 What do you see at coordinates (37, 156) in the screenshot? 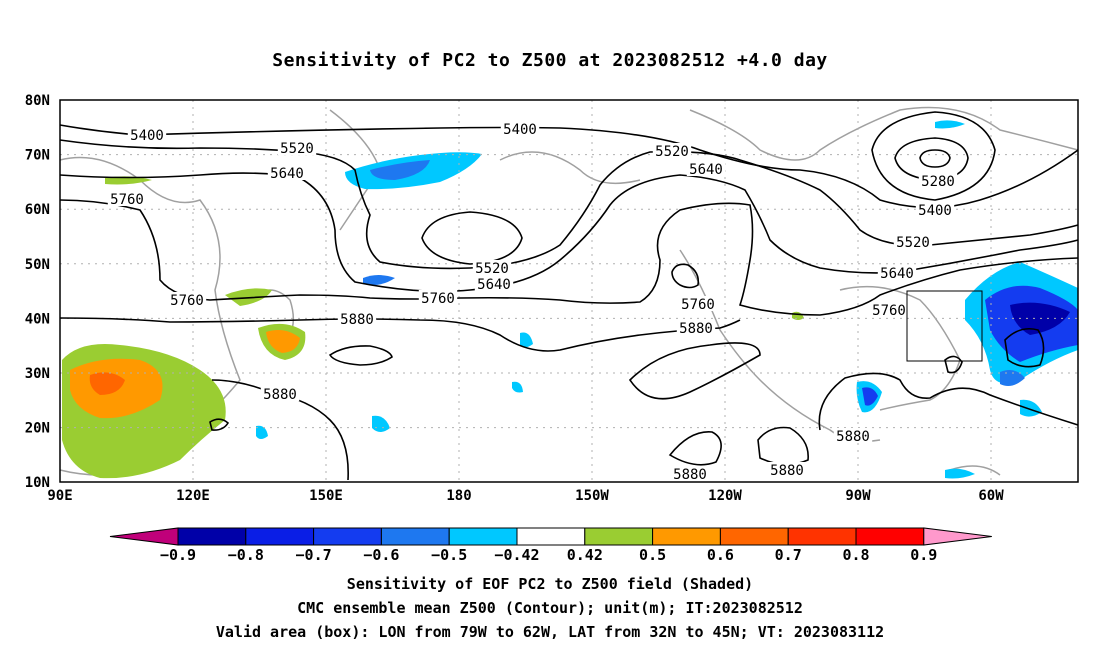
I see `lat-label: 70N` at bounding box center [37, 156].